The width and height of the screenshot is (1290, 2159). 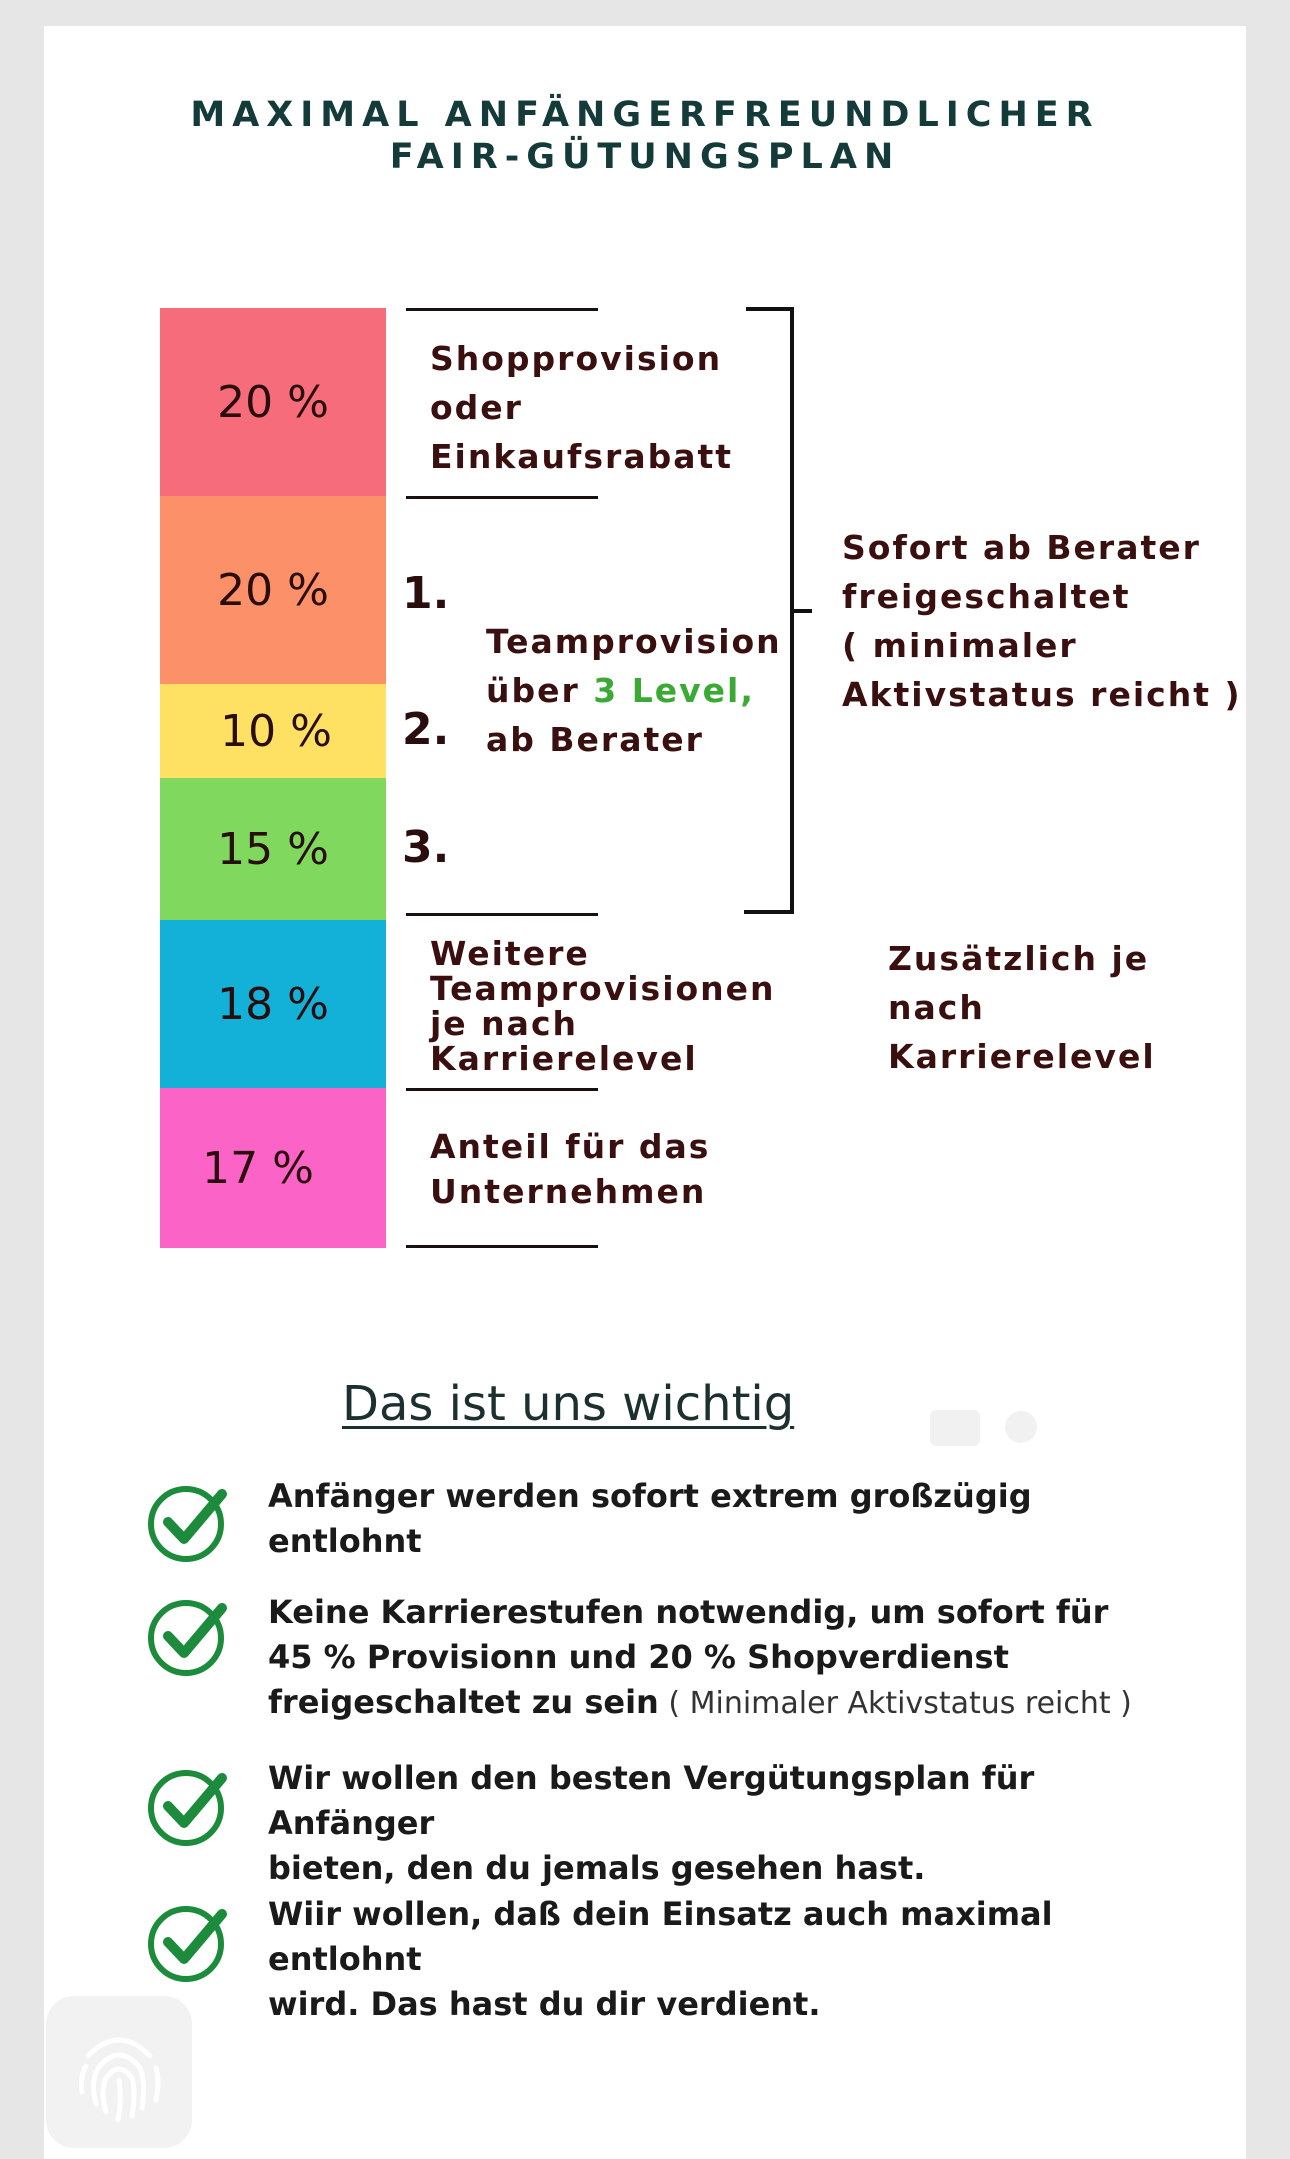 I want to click on title-line-2: FAIR-GÜTUNGSPLAN, so click(x=645, y=157).